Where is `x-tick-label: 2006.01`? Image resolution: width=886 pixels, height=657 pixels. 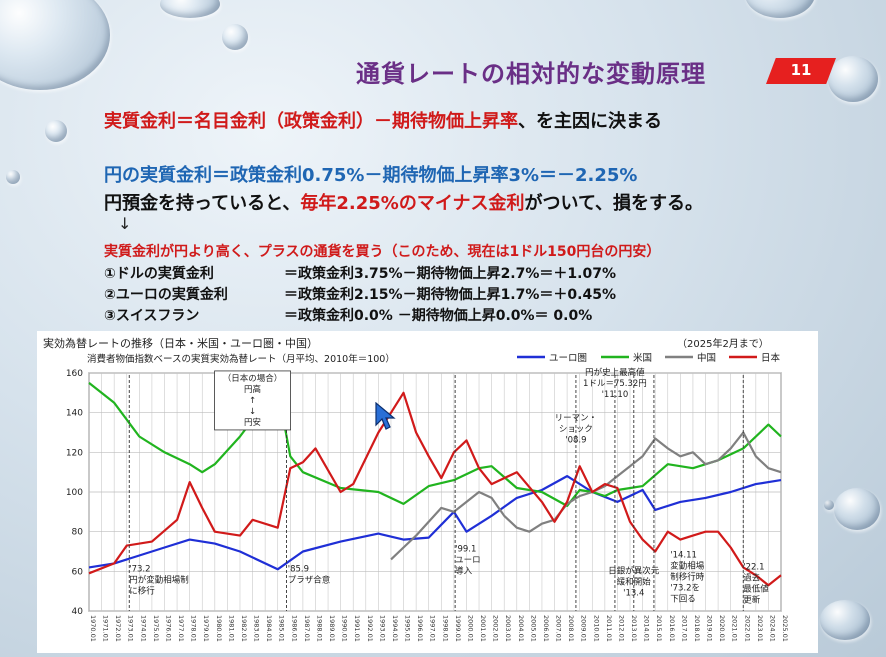 x-tick-label: 2006.01 is located at coordinates (546, 628).